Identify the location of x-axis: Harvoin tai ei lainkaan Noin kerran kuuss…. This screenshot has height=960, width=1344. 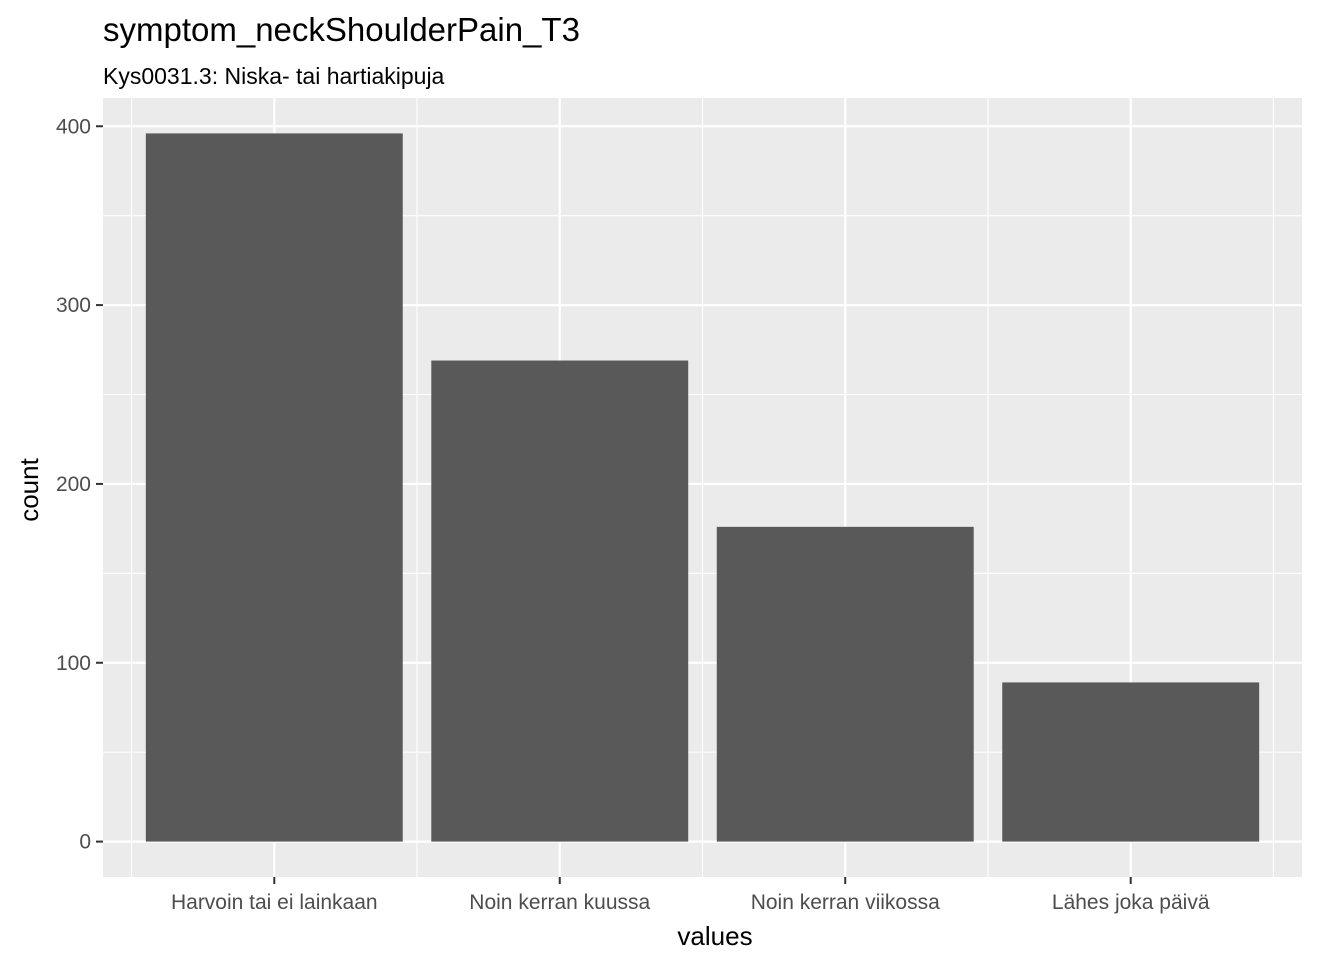
(690, 895).